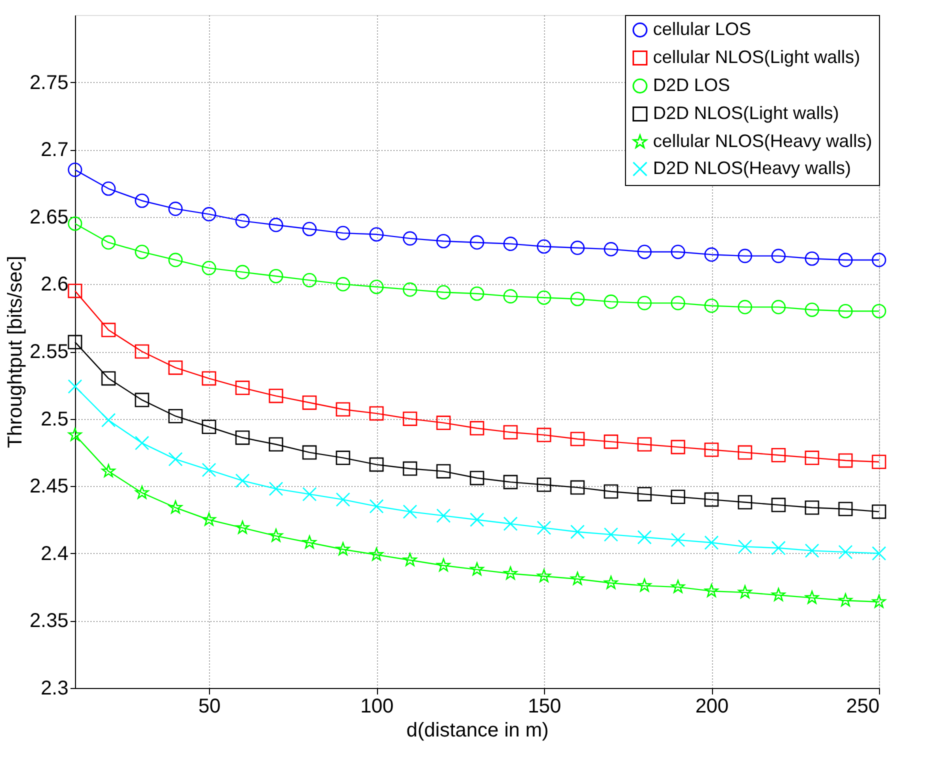 The height and width of the screenshot is (761, 928). What do you see at coordinates (54, 150) in the screenshot?
I see `y-tick-label: 2.7` at bounding box center [54, 150].